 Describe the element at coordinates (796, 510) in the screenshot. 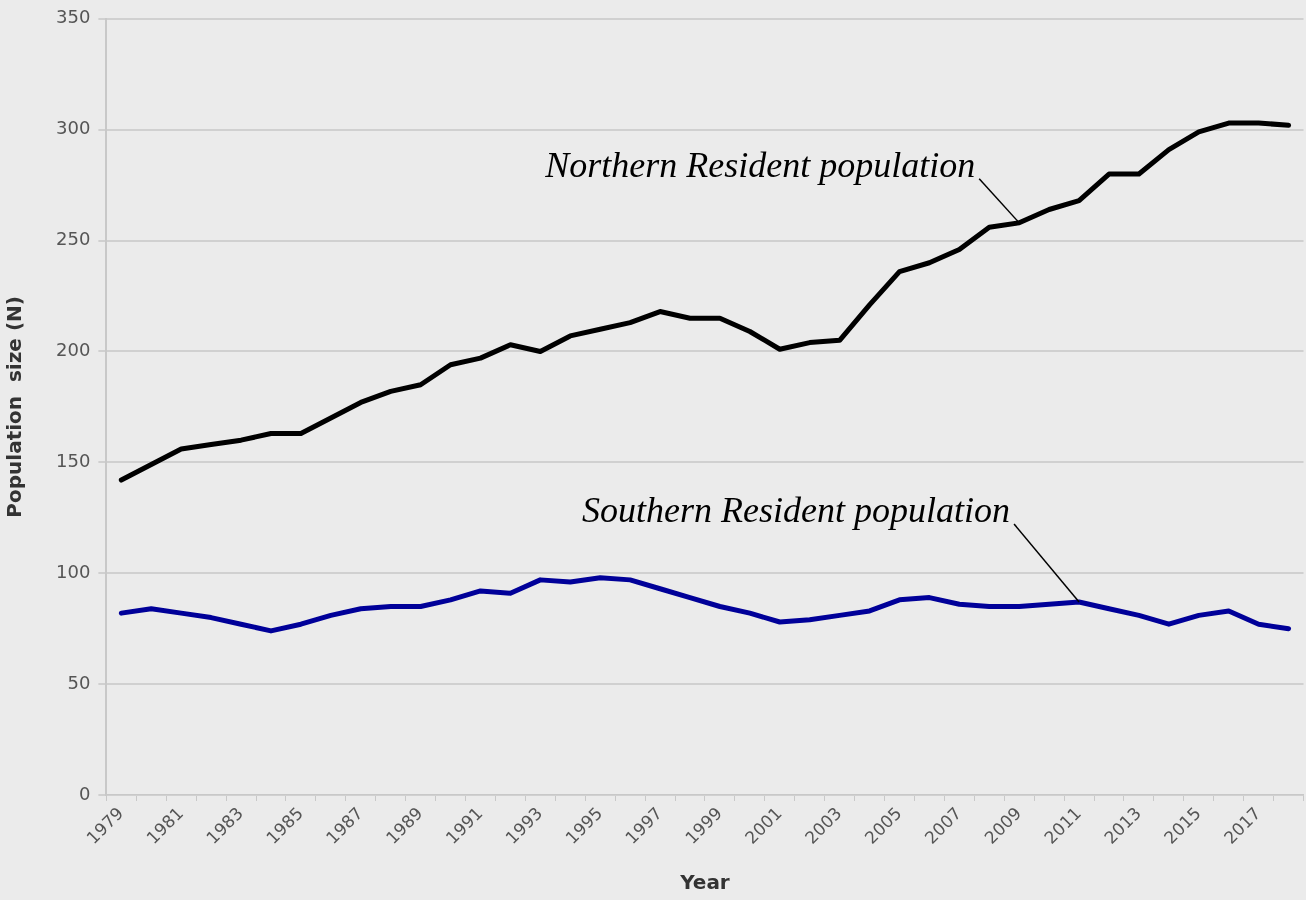

I see `annotation: Southern Resident population` at that location.